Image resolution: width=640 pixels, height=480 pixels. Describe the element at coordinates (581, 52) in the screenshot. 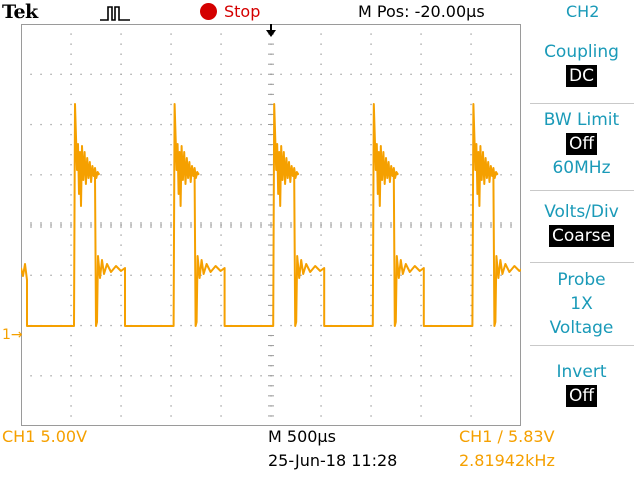

I see `coupling-label: Coupling` at that location.